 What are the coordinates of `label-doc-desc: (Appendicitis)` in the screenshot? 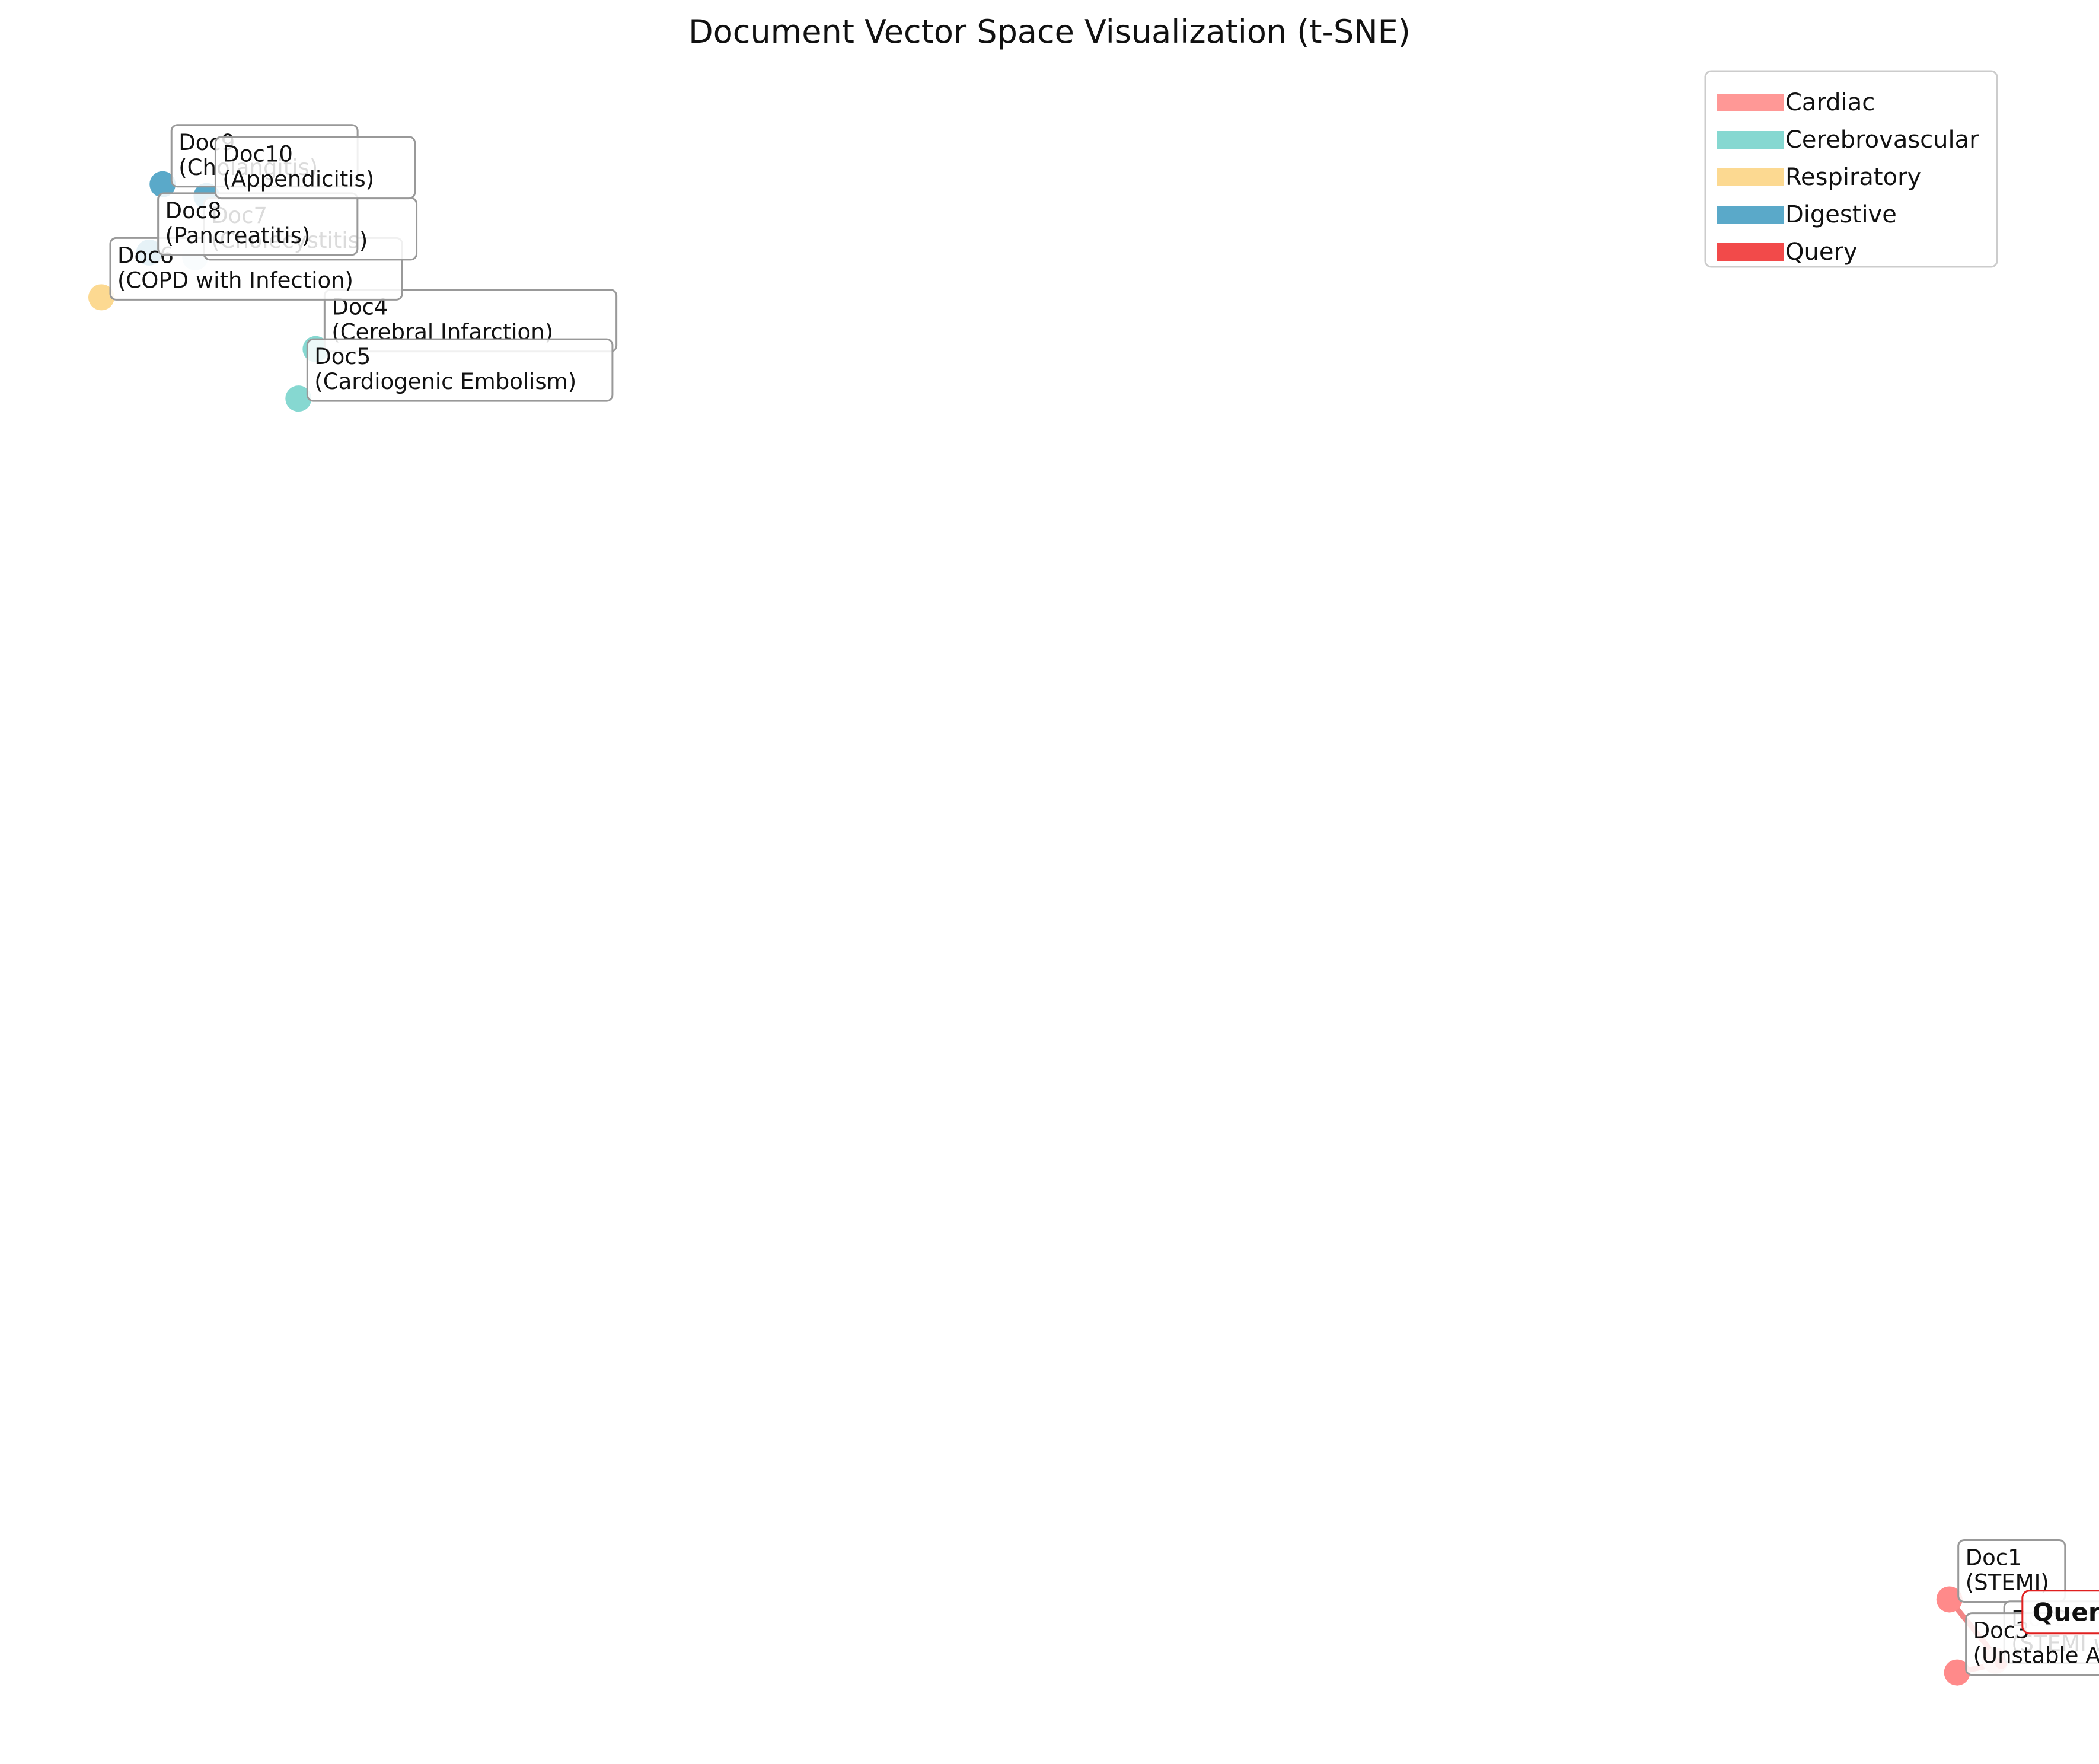 It's located at (298, 179).